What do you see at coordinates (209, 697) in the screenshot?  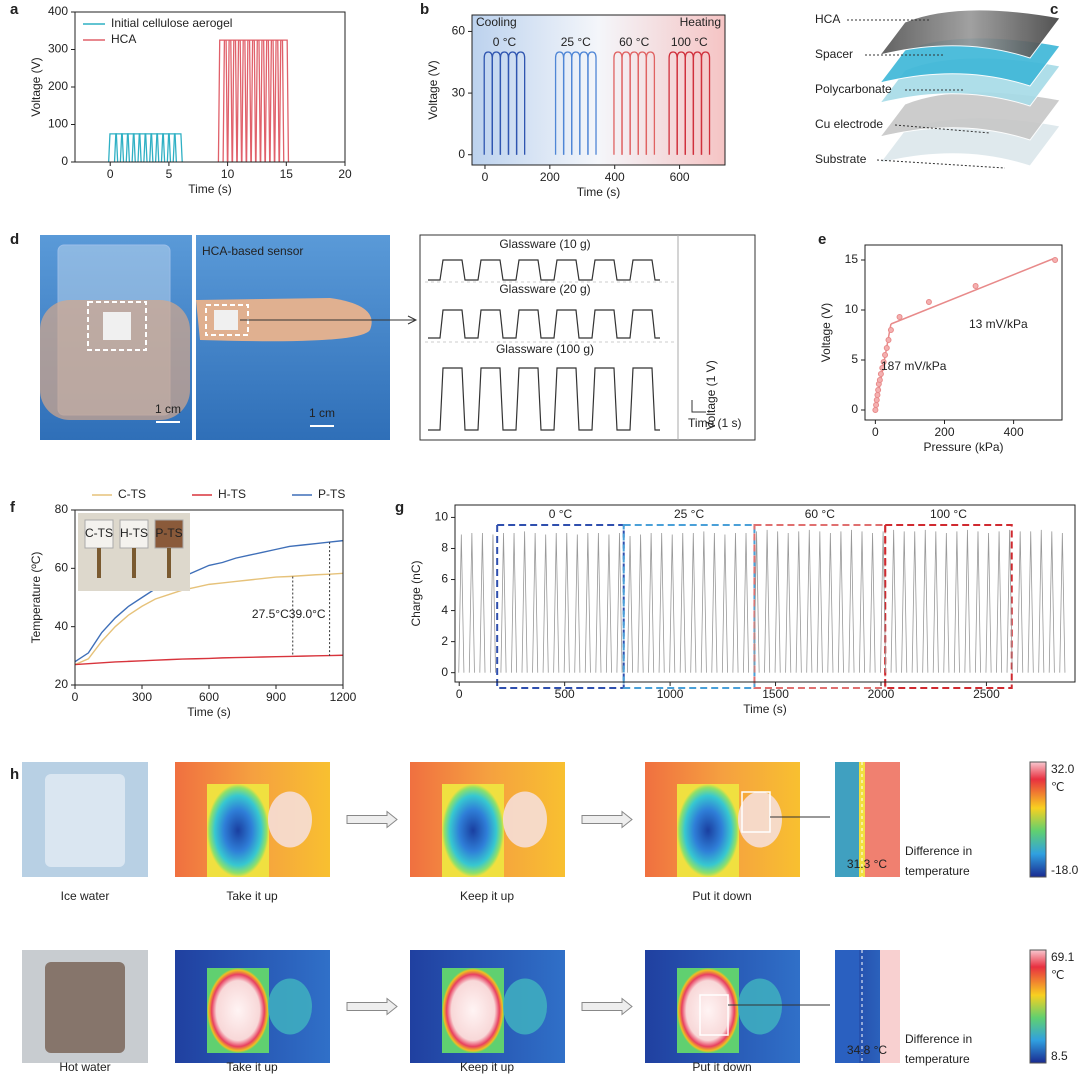 I see `x-tick-label: 600` at bounding box center [209, 697].